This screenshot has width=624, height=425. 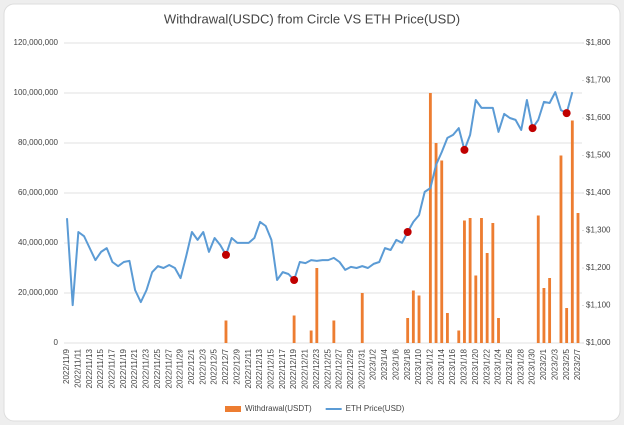 I want to click on x-tick-label: 2023/1/26, so click(x=509, y=366).